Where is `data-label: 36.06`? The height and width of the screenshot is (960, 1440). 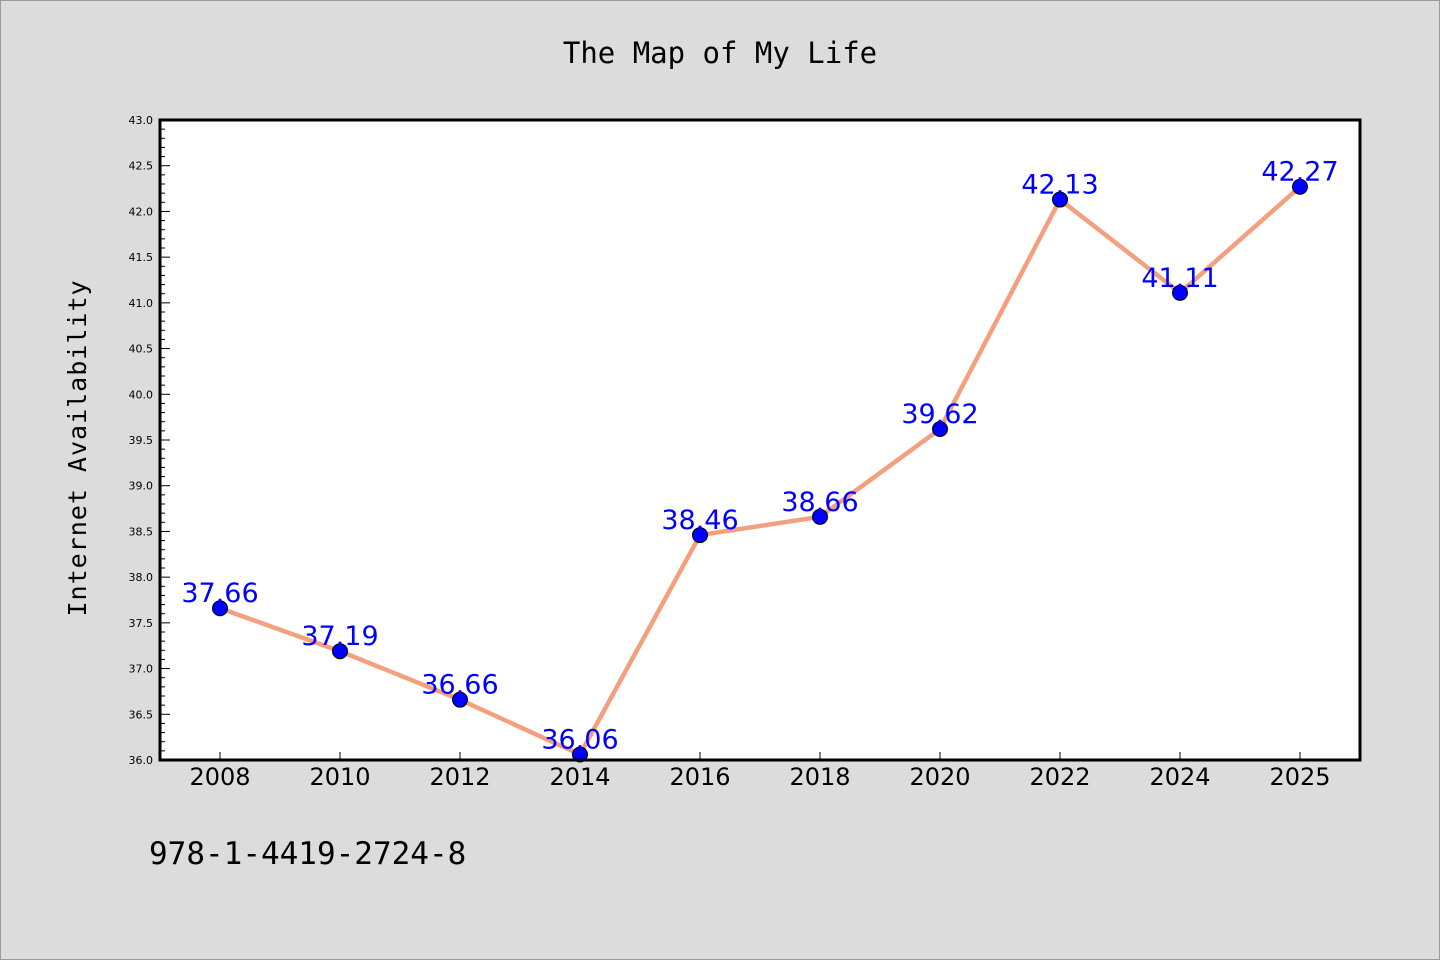 data-label: 36.06 is located at coordinates (579, 740).